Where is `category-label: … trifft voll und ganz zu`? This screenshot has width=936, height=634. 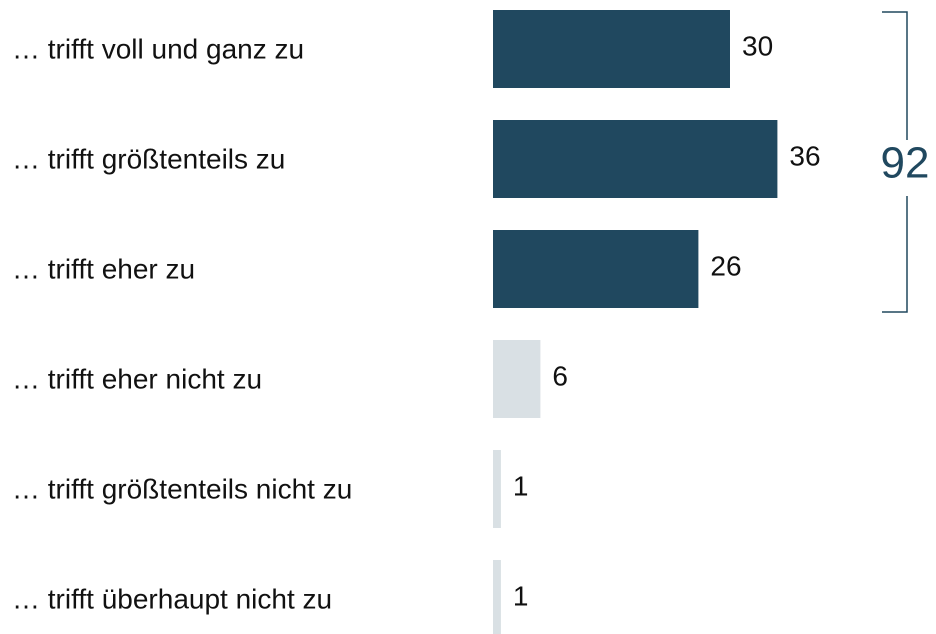 category-label: … trifft voll und ganz zu is located at coordinates (158, 48).